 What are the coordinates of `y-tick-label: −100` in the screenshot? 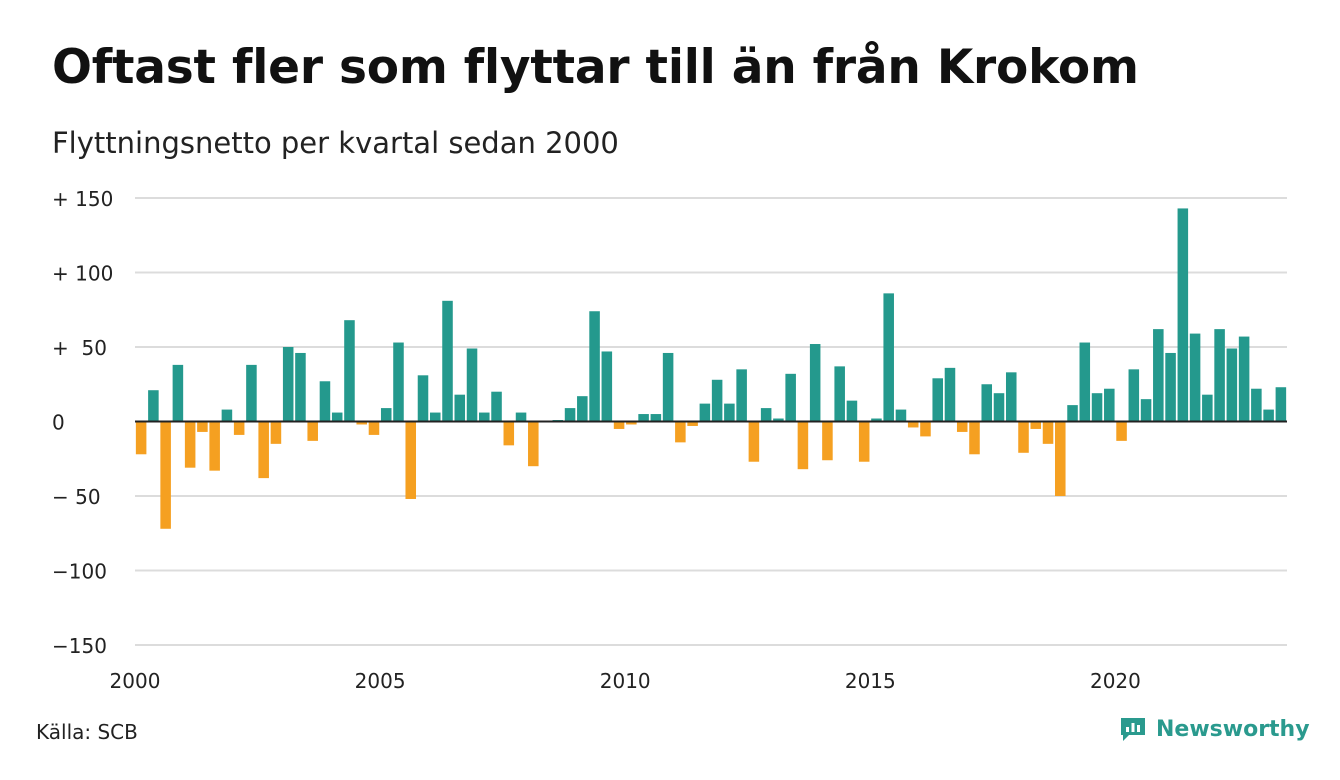 It's located at (79, 572).